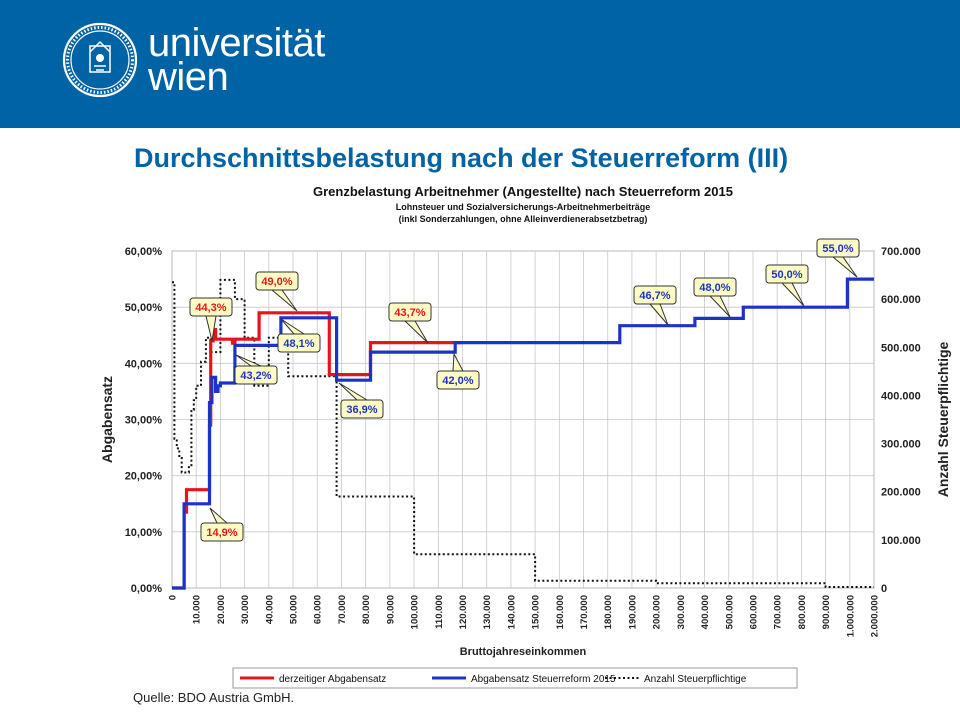  Describe the element at coordinates (850, 616) in the screenshot. I see `x-tick-label: 1.000.000` at that location.